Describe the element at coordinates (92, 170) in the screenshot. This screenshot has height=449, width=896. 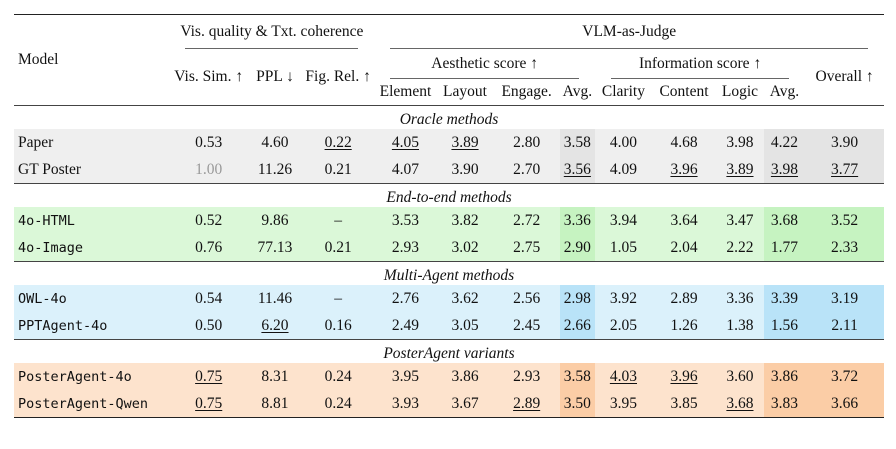
I see `cell-model: GT Poster` at that location.